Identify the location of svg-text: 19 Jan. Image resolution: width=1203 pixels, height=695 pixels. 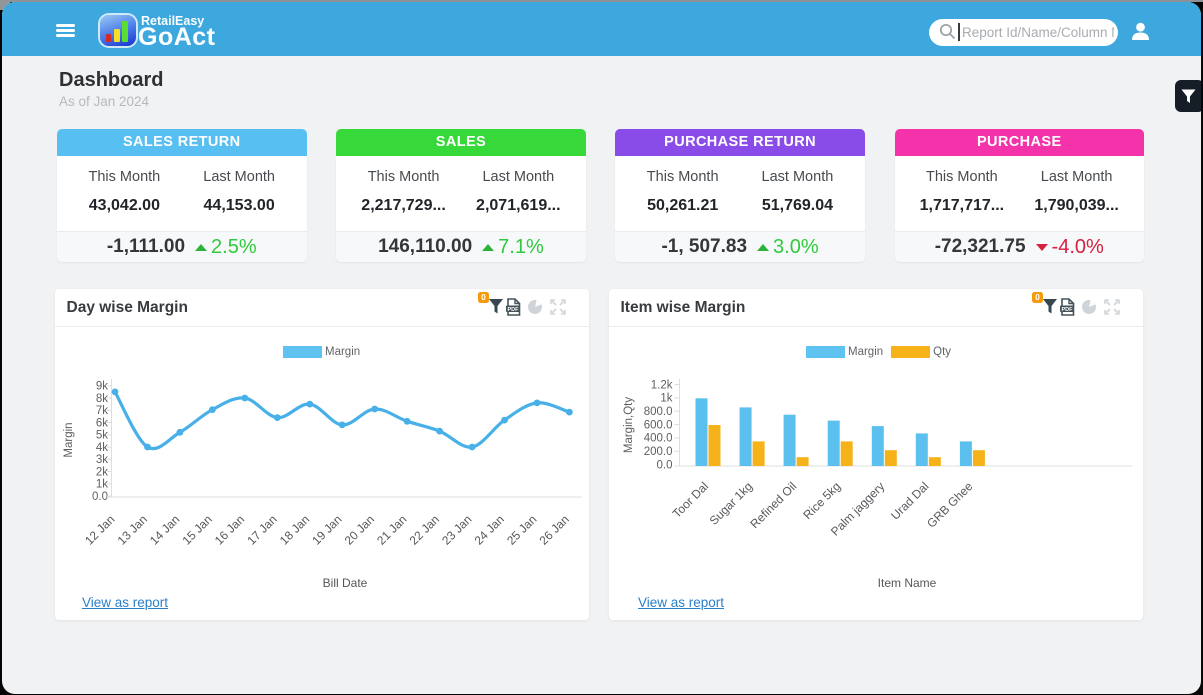
(326, 529).